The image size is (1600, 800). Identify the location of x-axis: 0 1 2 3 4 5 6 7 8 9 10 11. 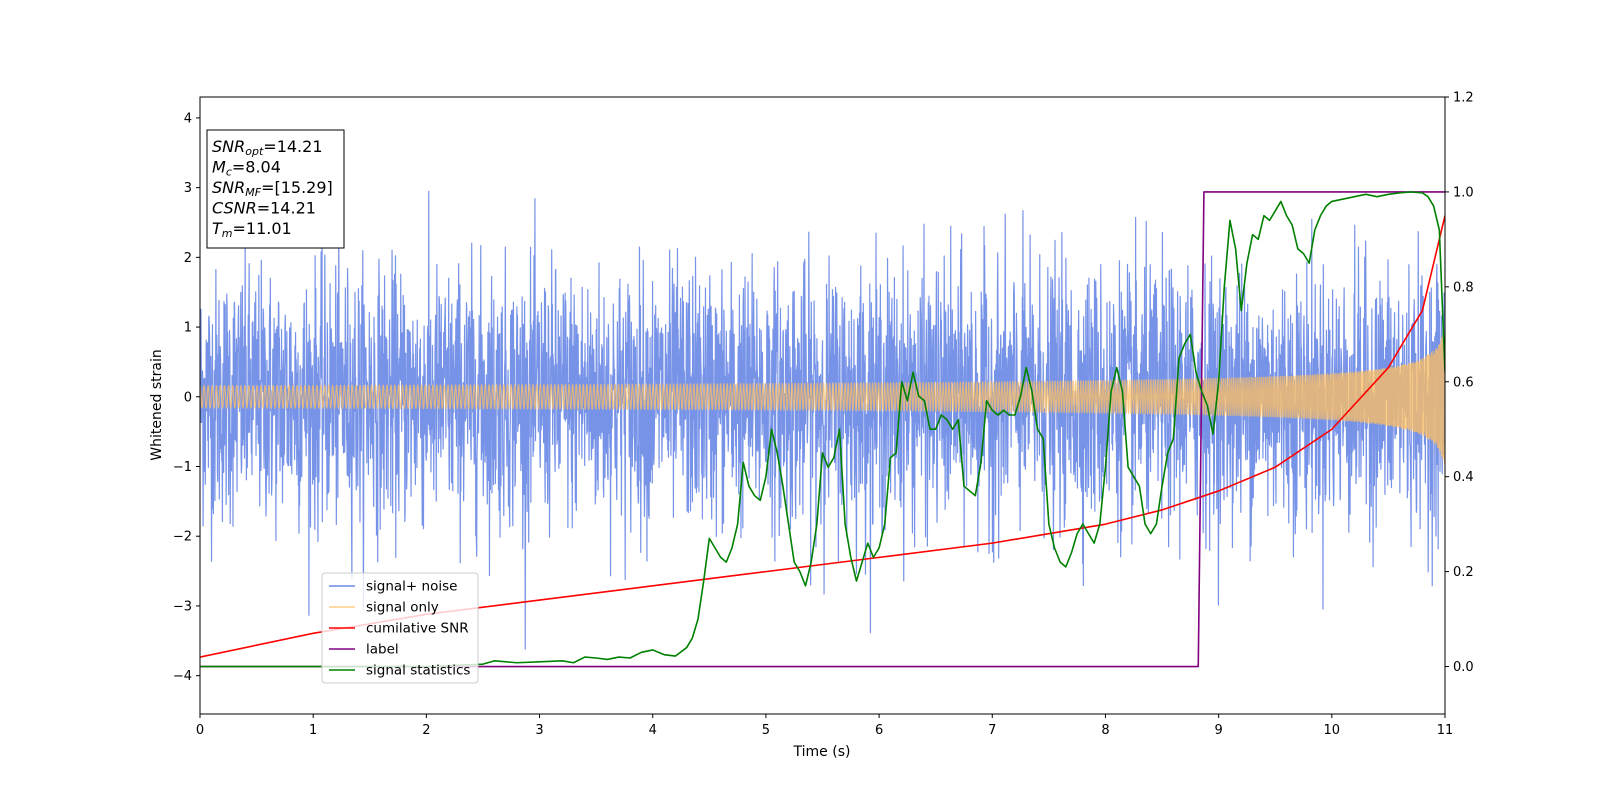
(824, 726).